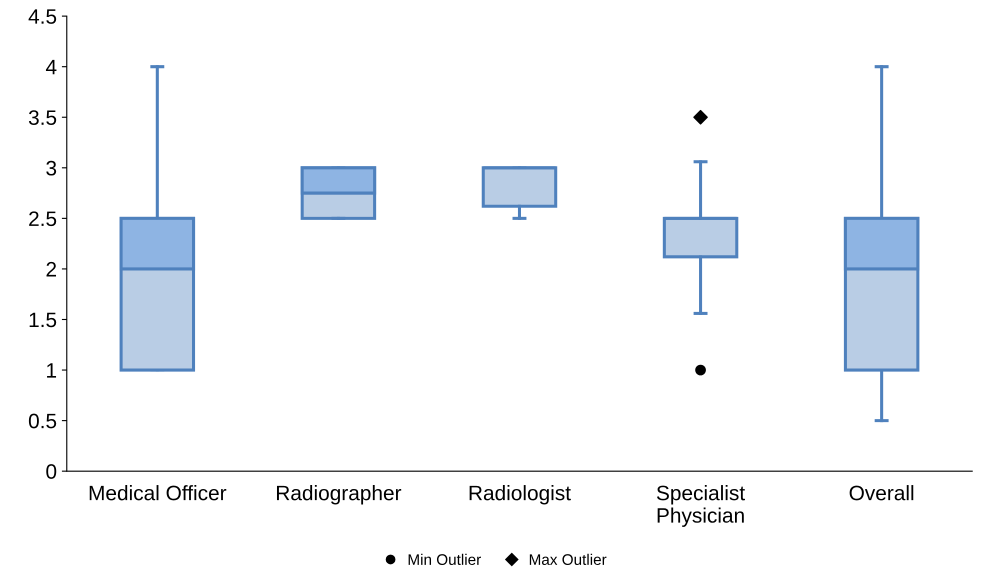 This screenshot has width=982, height=576. What do you see at coordinates (520, 494) in the screenshot?
I see `x-tick-label: Radiologist` at bounding box center [520, 494].